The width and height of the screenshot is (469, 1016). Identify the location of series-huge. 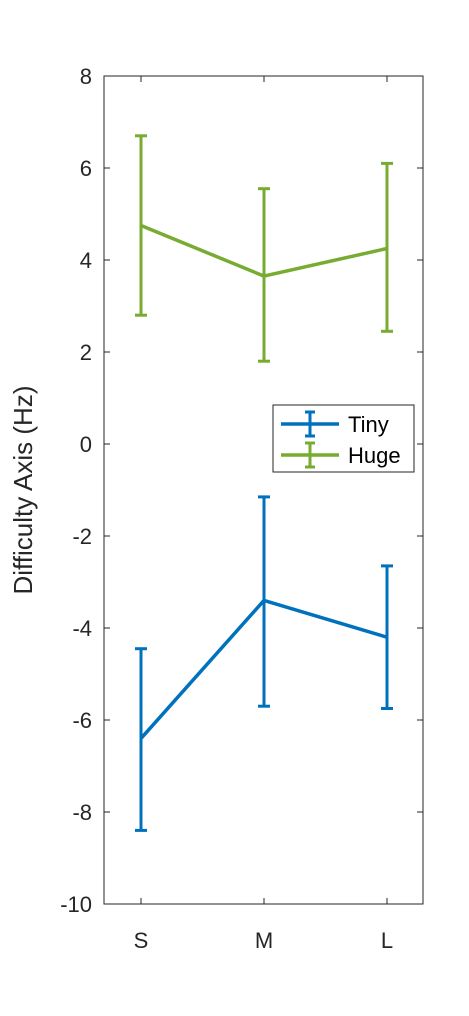
(264, 248).